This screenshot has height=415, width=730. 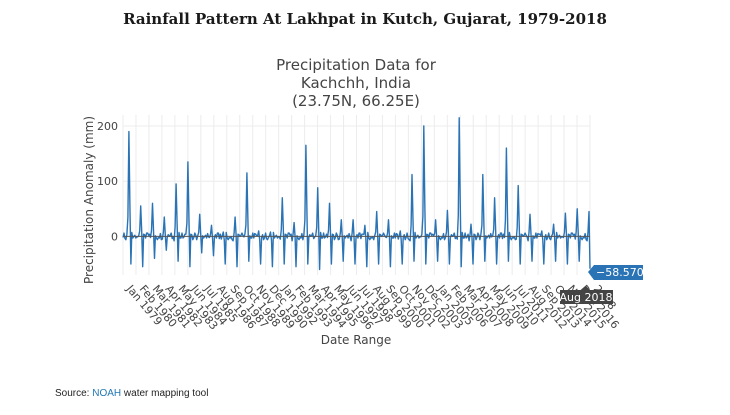 I want to click on hover-date-label: Aug 2018, so click(x=586, y=295).